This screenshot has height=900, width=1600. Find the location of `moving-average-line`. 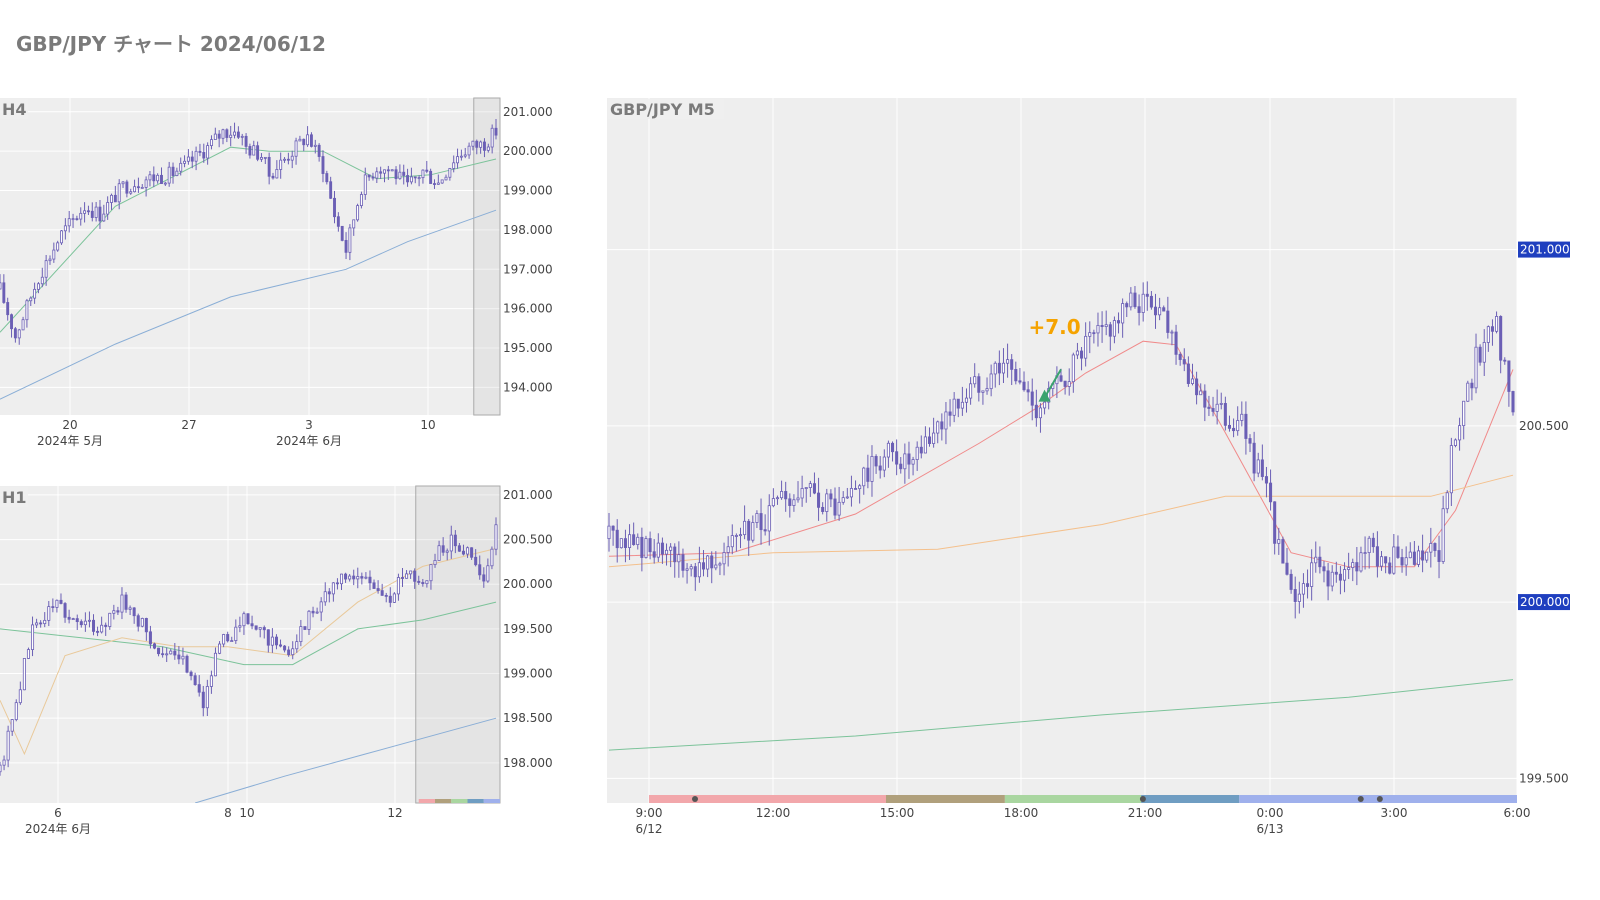

moving-average-line is located at coordinates (345, 760).